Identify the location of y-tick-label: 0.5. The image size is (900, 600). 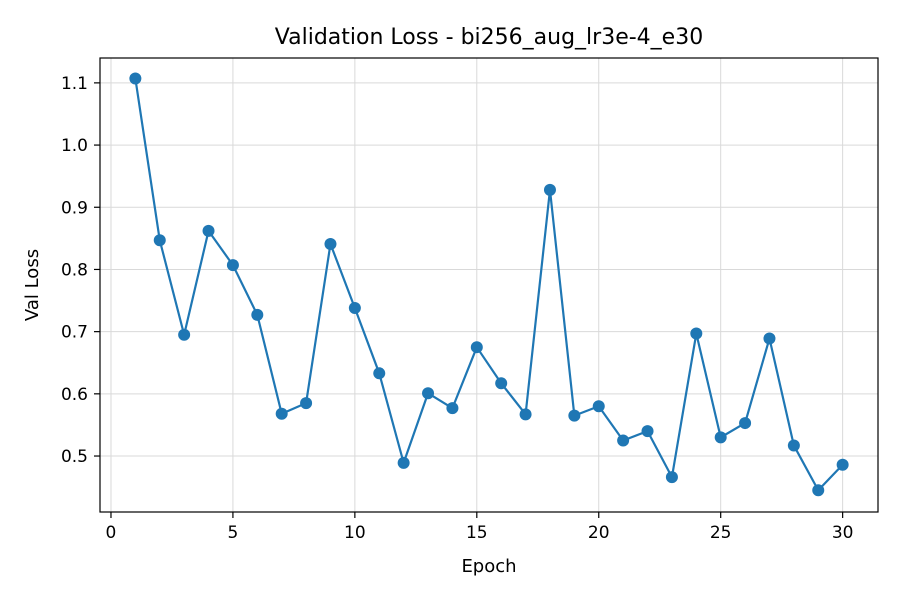
(74, 457).